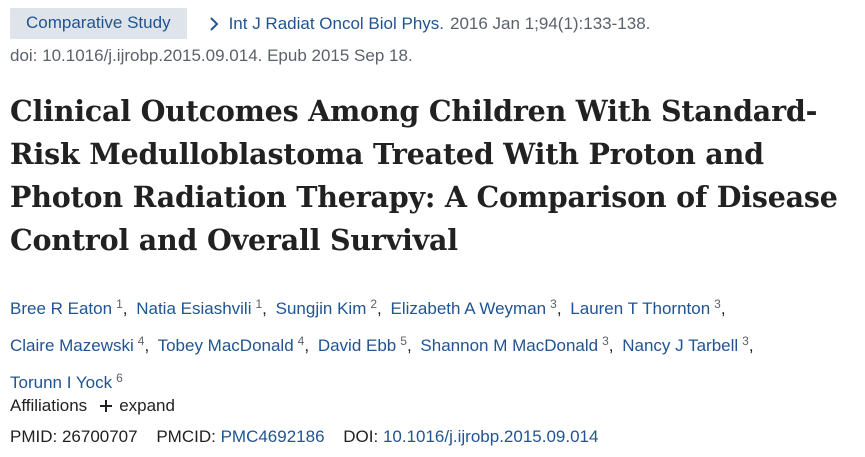  What do you see at coordinates (66, 381) in the screenshot?
I see `author-link: Torunn I Yock 6` at bounding box center [66, 381].